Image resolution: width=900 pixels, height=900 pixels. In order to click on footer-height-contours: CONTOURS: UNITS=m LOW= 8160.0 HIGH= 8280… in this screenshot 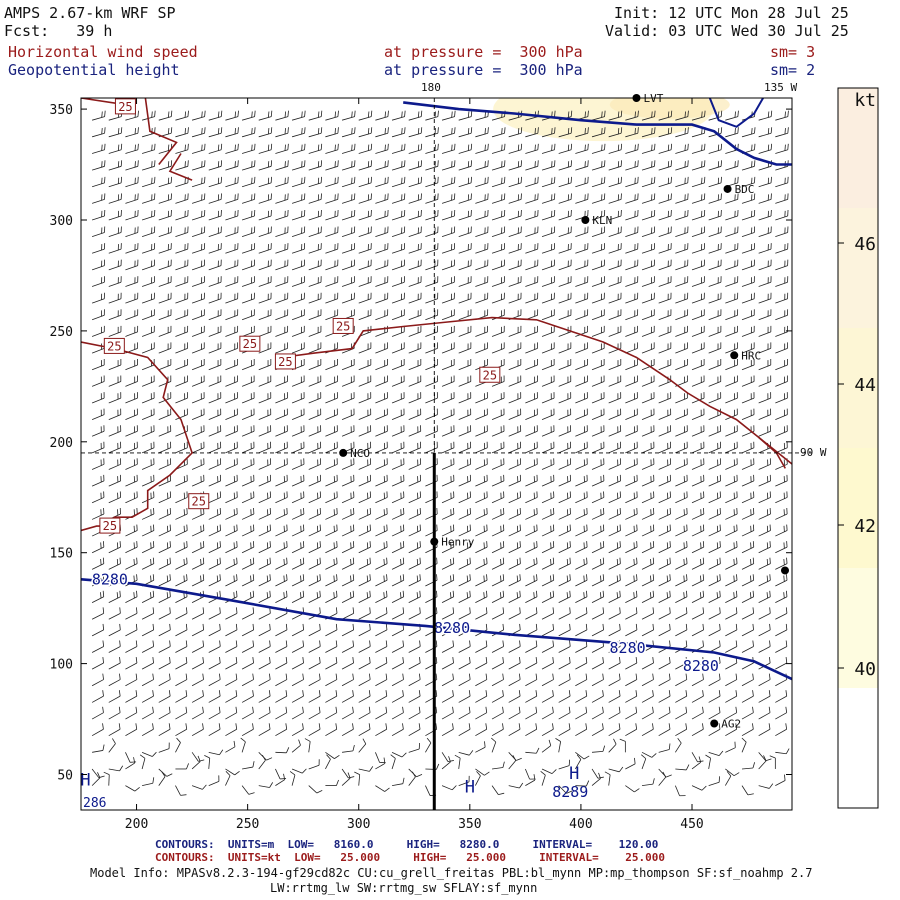, I will do `click(407, 844)`.